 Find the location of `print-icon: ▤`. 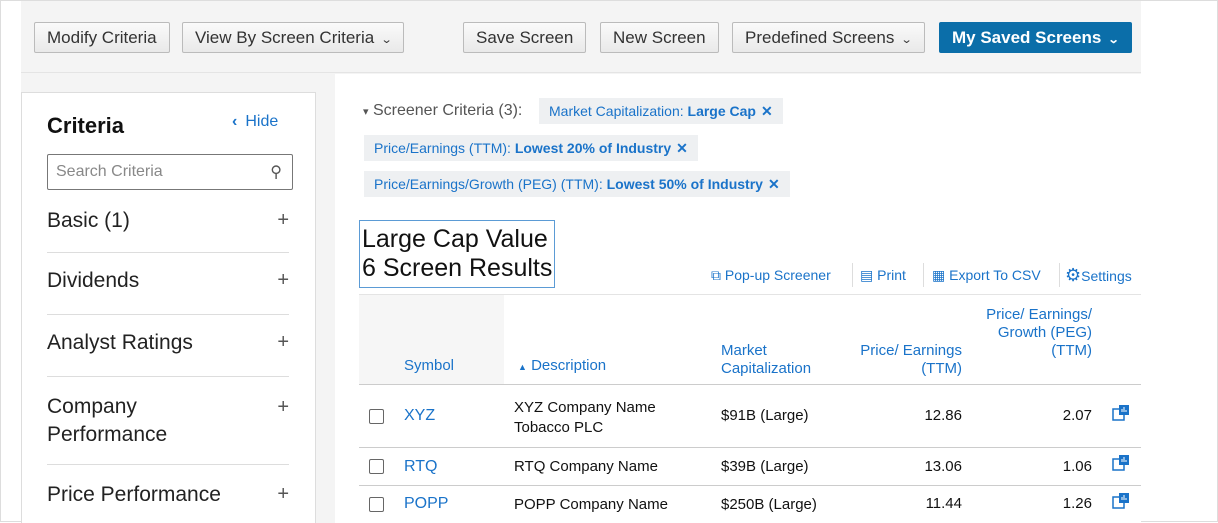

print-icon: ▤ is located at coordinates (867, 275).